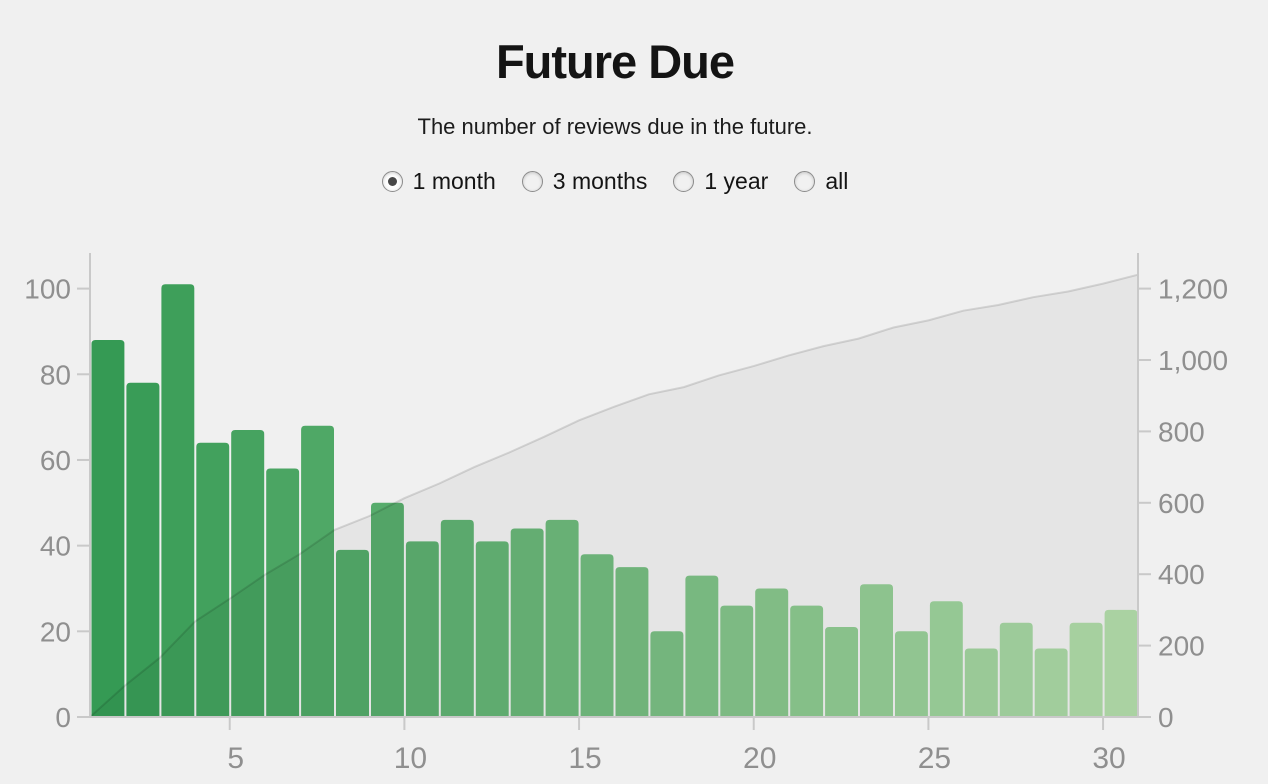  What do you see at coordinates (736, 181) in the screenshot?
I see `period-option-label: 1 year` at bounding box center [736, 181].